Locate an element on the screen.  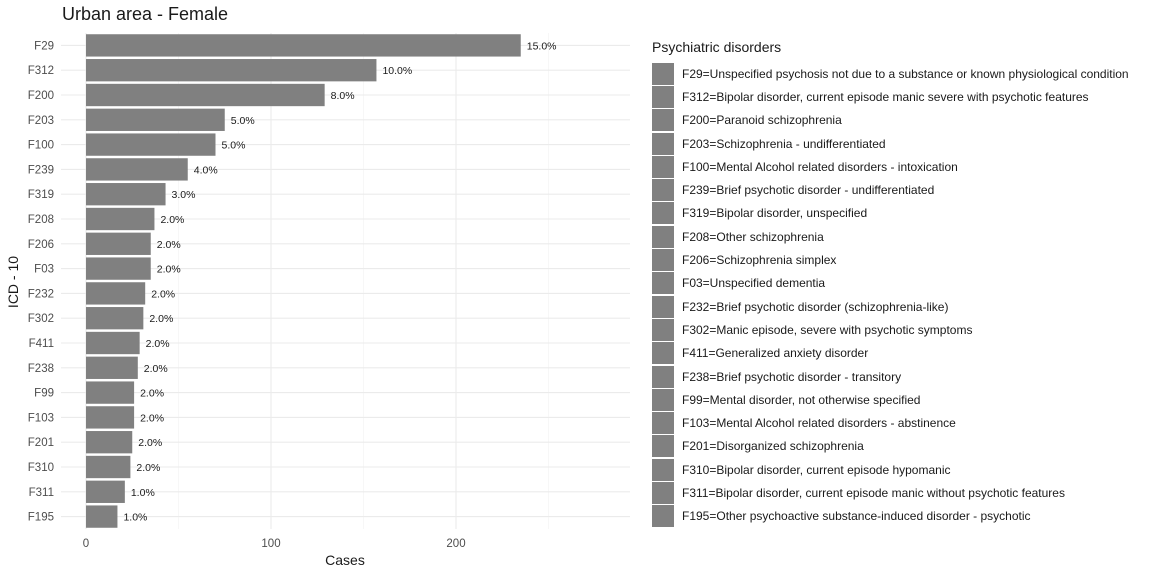
y-tick-label: F208 is located at coordinates (41, 220).